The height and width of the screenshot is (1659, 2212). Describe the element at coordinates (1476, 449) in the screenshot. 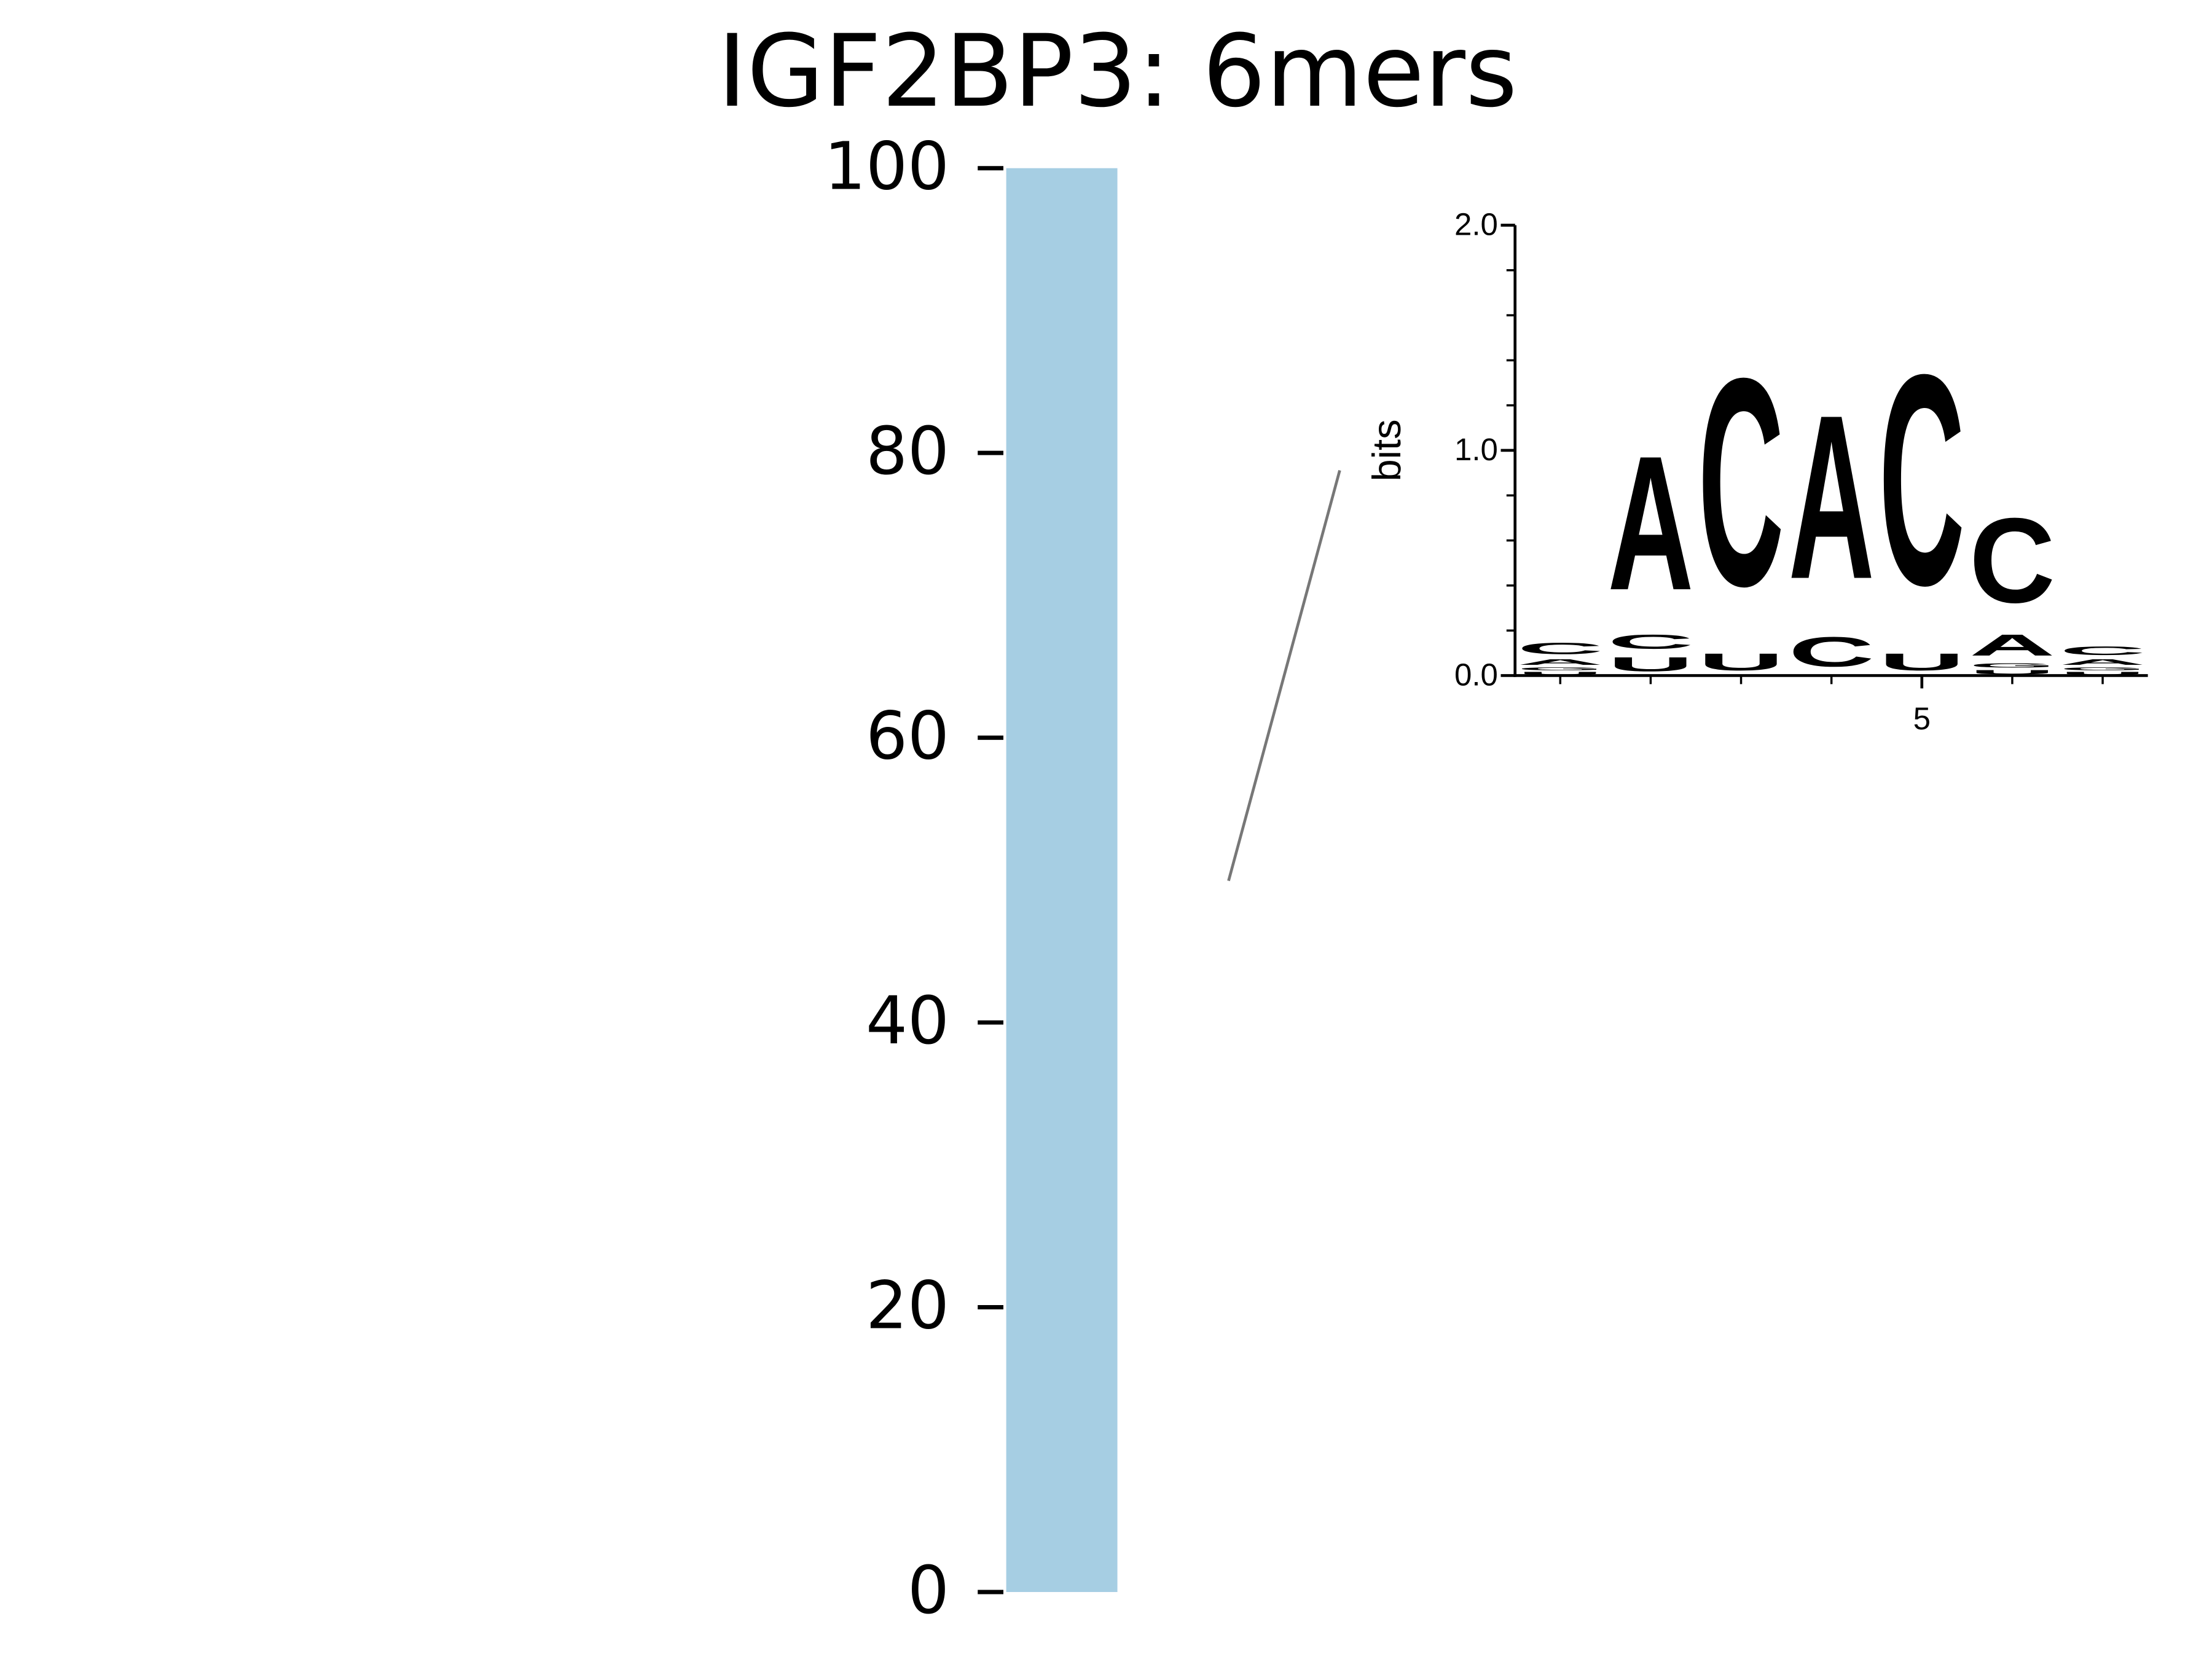

I see `y-tick-label: 1.0` at that location.